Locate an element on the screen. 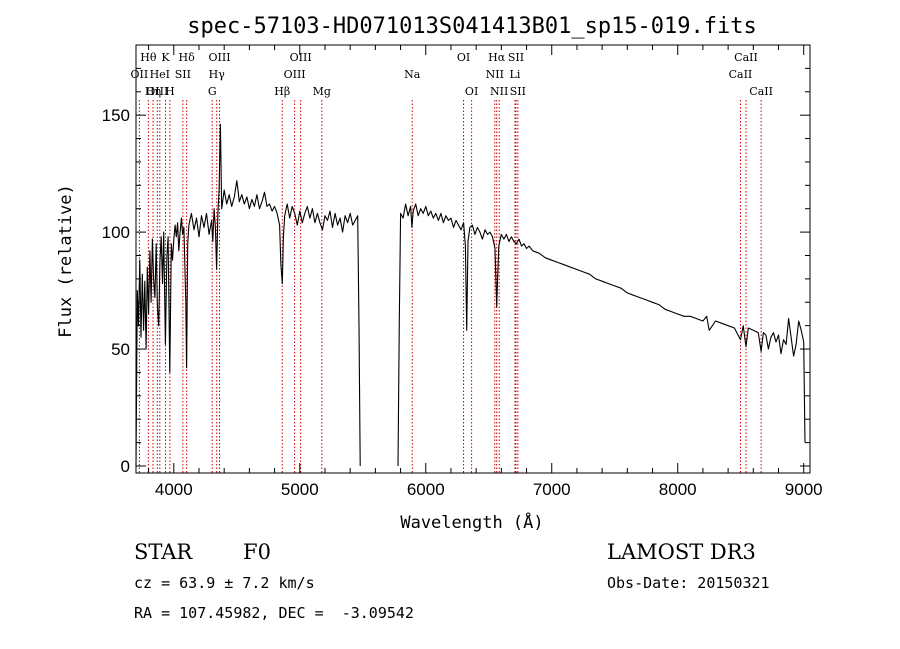 This screenshot has height=649, width=900. marker-label-18: OI is located at coordinates (471, 91).